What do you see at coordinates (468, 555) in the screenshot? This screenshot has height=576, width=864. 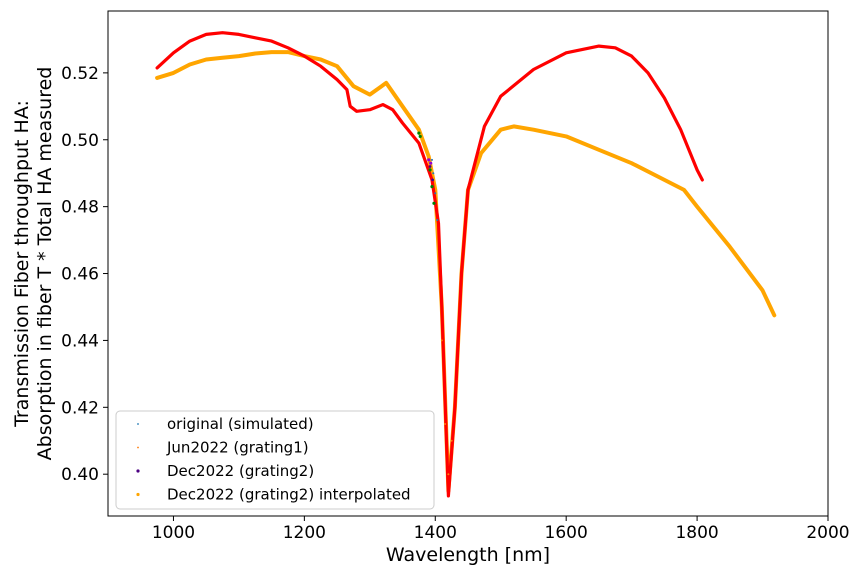 I see `x-axis-title: Wavelength [nm]` at bounding box center [468, 555].